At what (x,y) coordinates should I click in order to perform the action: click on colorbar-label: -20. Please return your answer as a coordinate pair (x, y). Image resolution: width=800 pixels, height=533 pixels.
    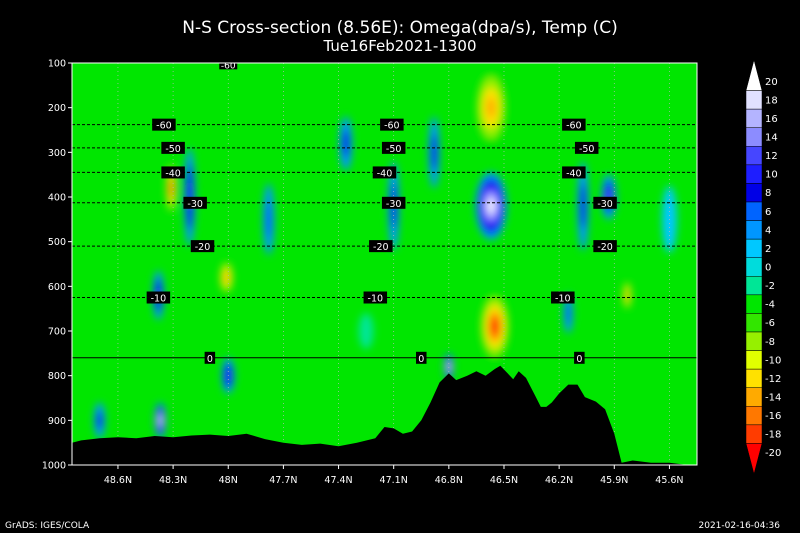
    Looking at the image, I should click on (773, 453).